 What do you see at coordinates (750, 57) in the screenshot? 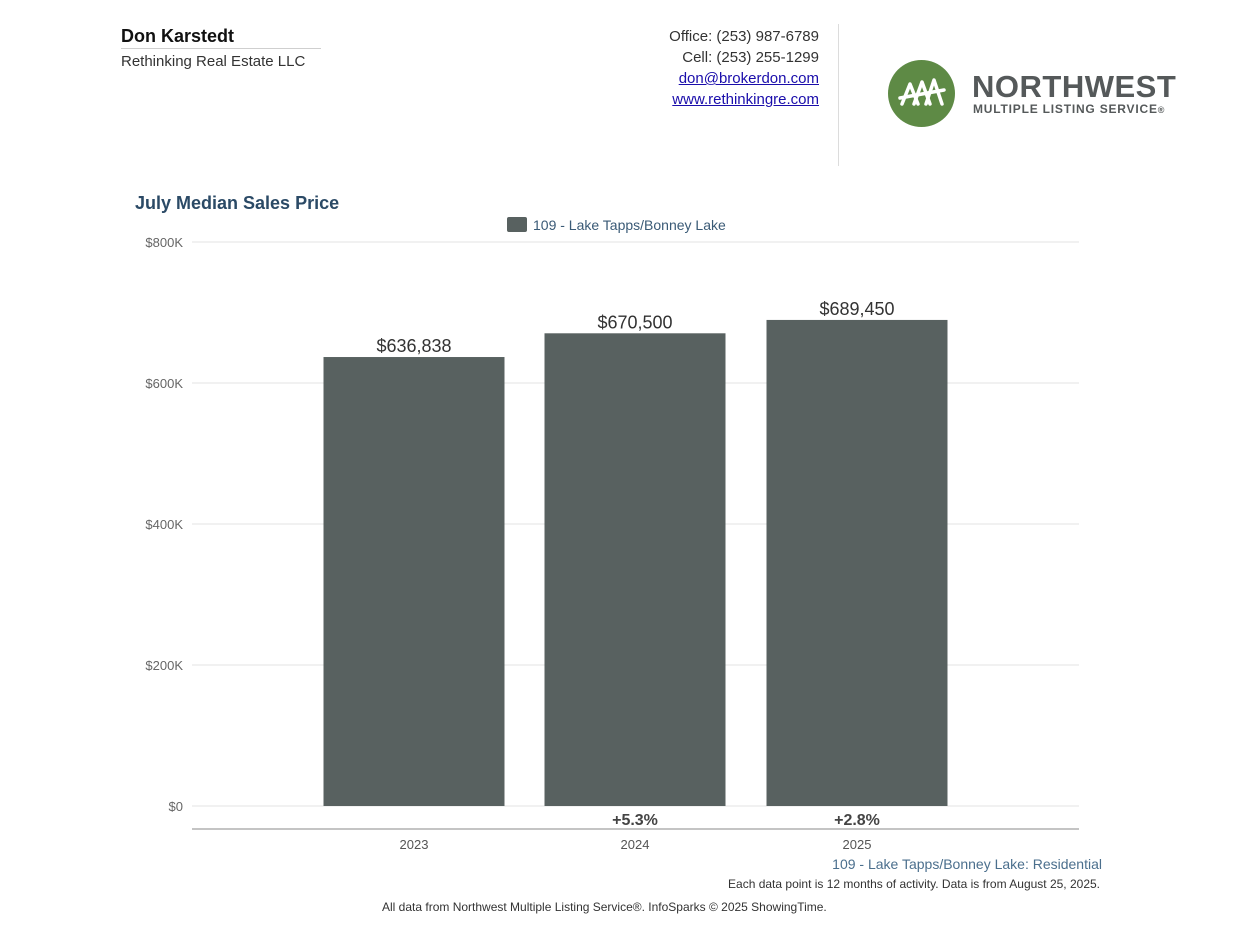
I see `cell-phone: Cell: (253) 255-1299` at bounding box center [750, 57].